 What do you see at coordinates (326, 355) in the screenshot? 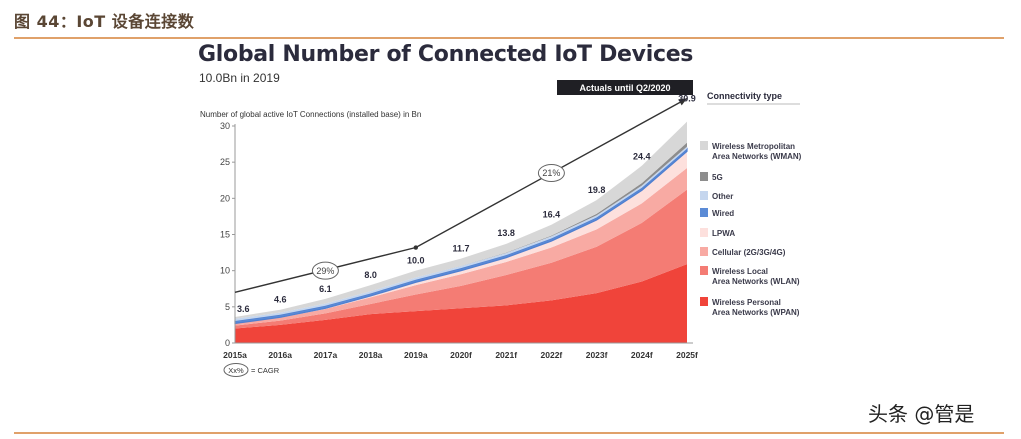
I see `x-tick-label-2: 2017a` at bounding box center [326, 355].